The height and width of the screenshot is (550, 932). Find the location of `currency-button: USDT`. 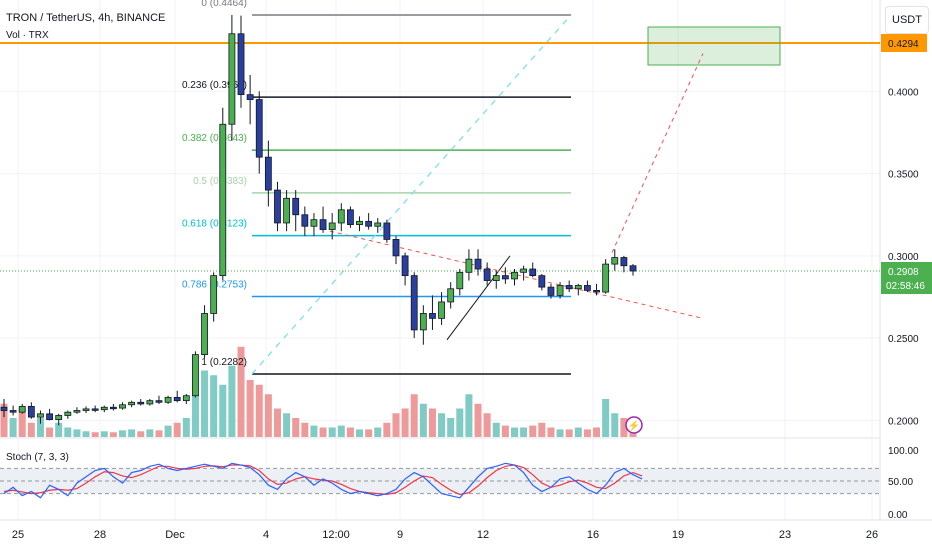

currency-button: USDT is located at coordinates (907, 20).